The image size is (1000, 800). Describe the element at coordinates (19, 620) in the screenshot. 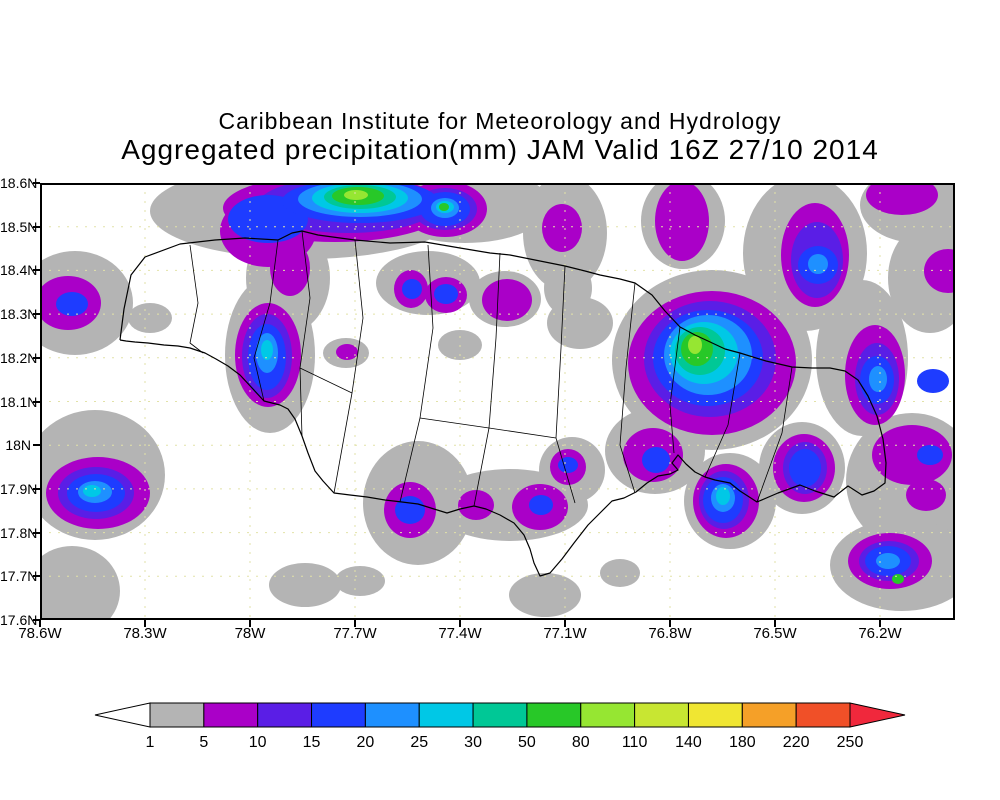

I see `y-tick-label: 17.6N` at that location.